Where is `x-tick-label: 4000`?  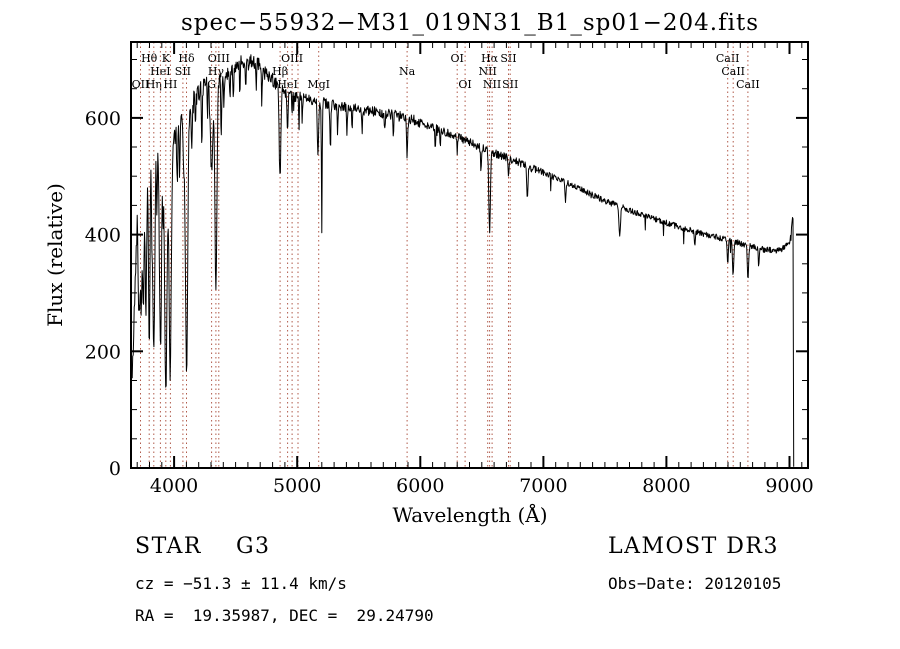 x-tick-label: 4000 is located at coordinates (174, 486).